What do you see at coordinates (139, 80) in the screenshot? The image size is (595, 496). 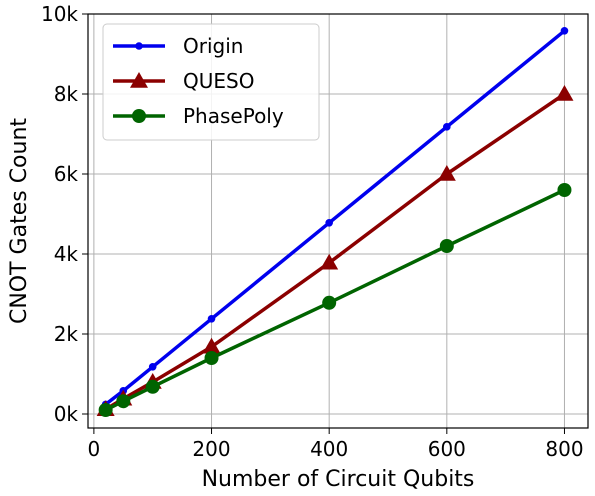 I see `legend-marker-queso` at bounding box center [139, 80].